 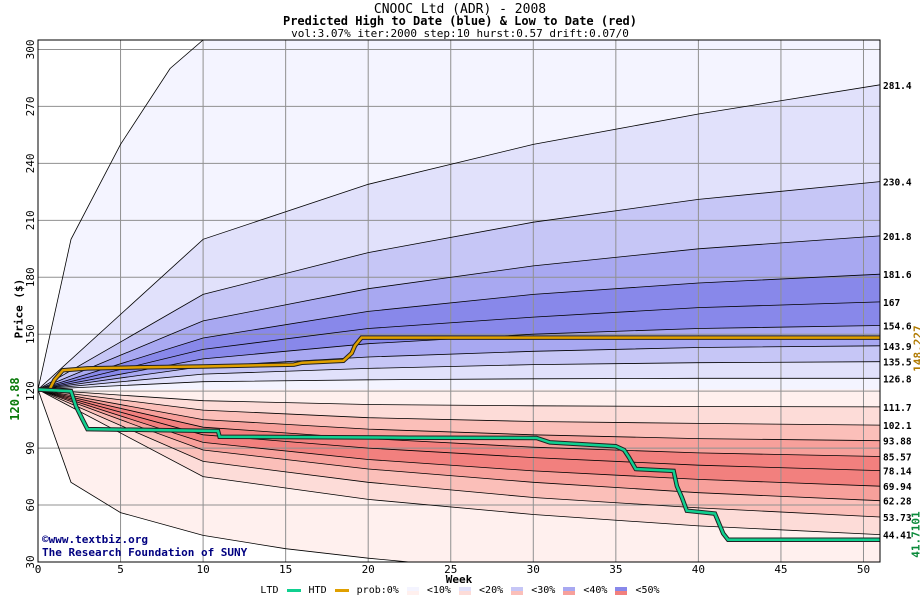 I want to click on quantile-value-label-11: 93.88, so click(x=897, y=442).